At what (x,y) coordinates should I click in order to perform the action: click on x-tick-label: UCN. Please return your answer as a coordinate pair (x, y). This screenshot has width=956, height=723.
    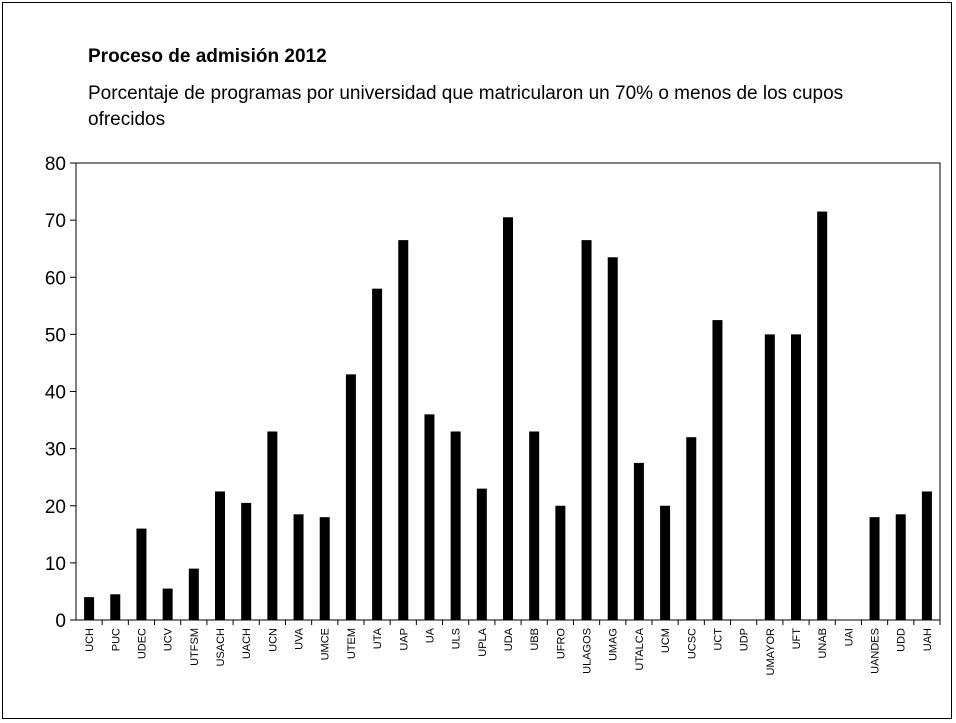
    Looking at the image, I should click on (273, 640).